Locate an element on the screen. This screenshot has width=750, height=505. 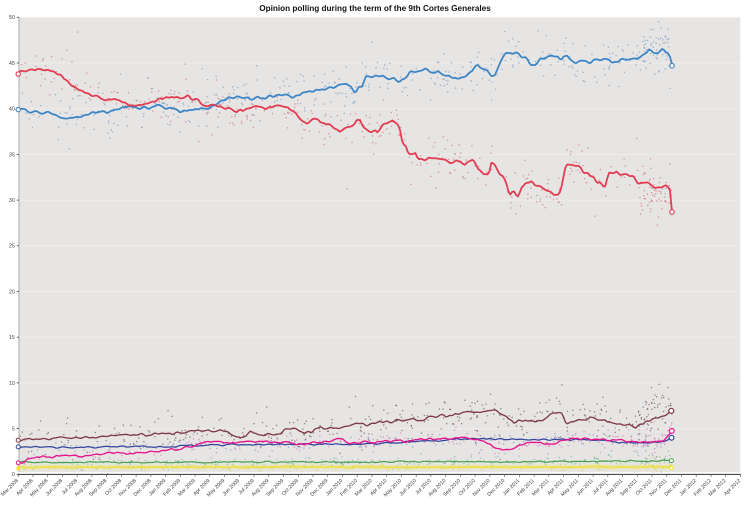
svg-text: 50 is located at coordinates (12, 18).